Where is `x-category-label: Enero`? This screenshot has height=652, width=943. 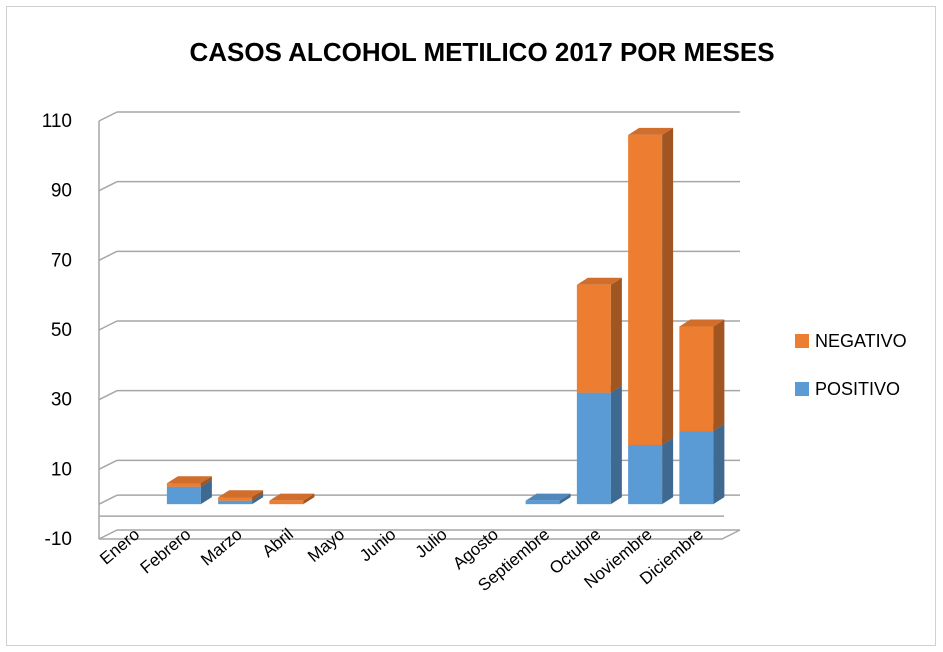 x-category-label: Enero is located at coordinates (119, 547).